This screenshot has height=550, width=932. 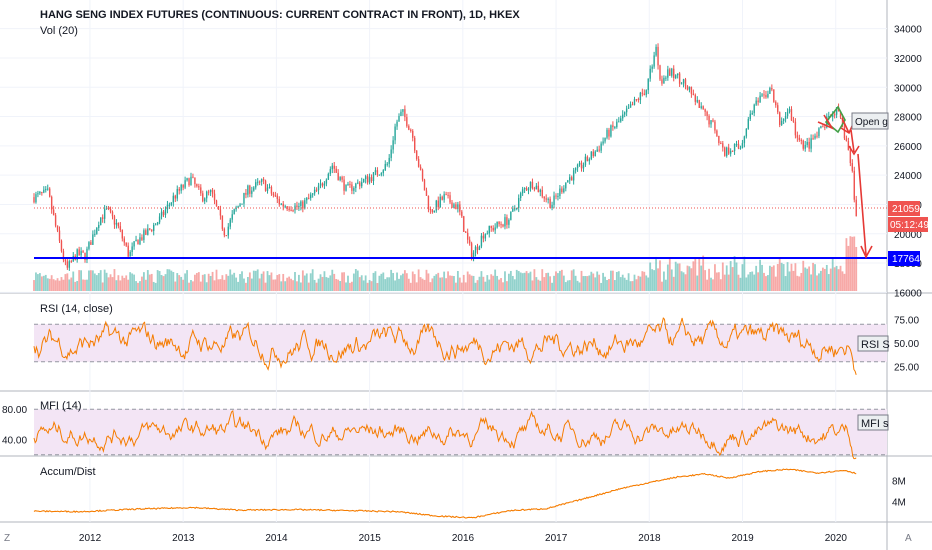 What do you see at coordinates (460, 346) in the screenshot?
I see `rsi-pane` at bounding box center [460, 346].